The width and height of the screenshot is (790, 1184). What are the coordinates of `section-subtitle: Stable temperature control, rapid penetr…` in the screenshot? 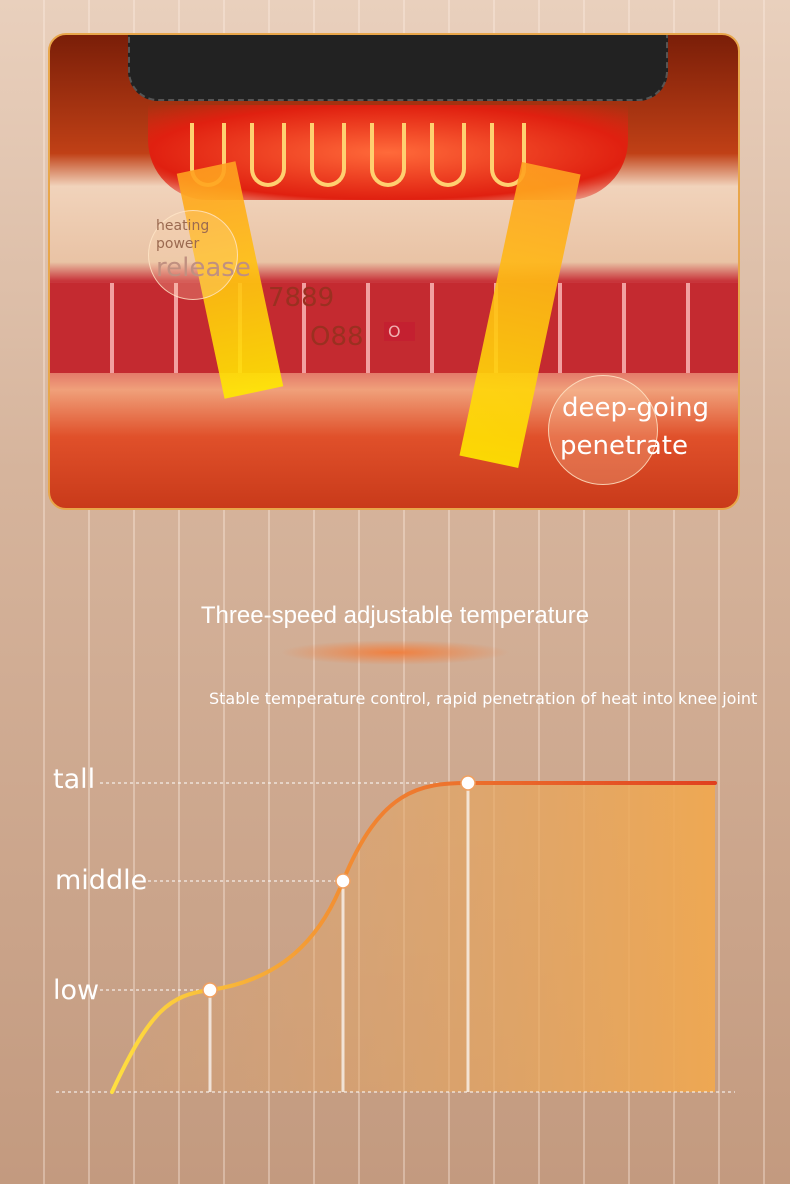 It's located at (483, 698).